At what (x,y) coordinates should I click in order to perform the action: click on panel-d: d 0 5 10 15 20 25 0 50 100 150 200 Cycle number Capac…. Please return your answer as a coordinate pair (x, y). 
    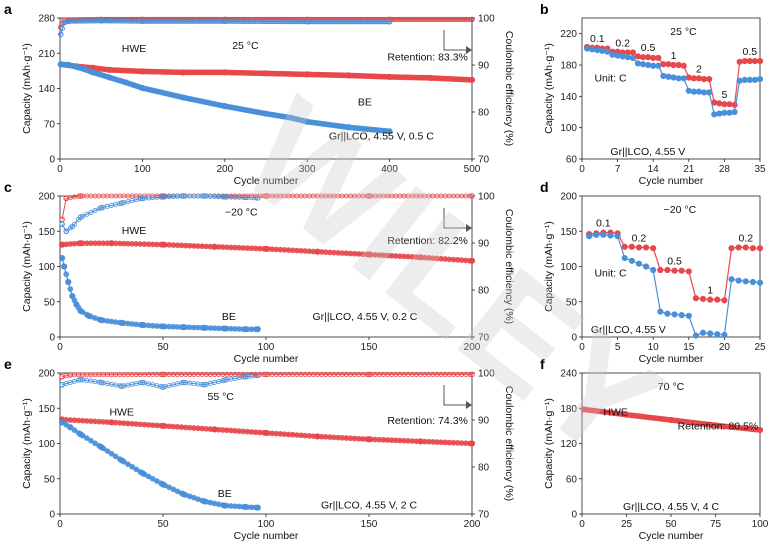
    Looking at the image, I should click on (653, 272).